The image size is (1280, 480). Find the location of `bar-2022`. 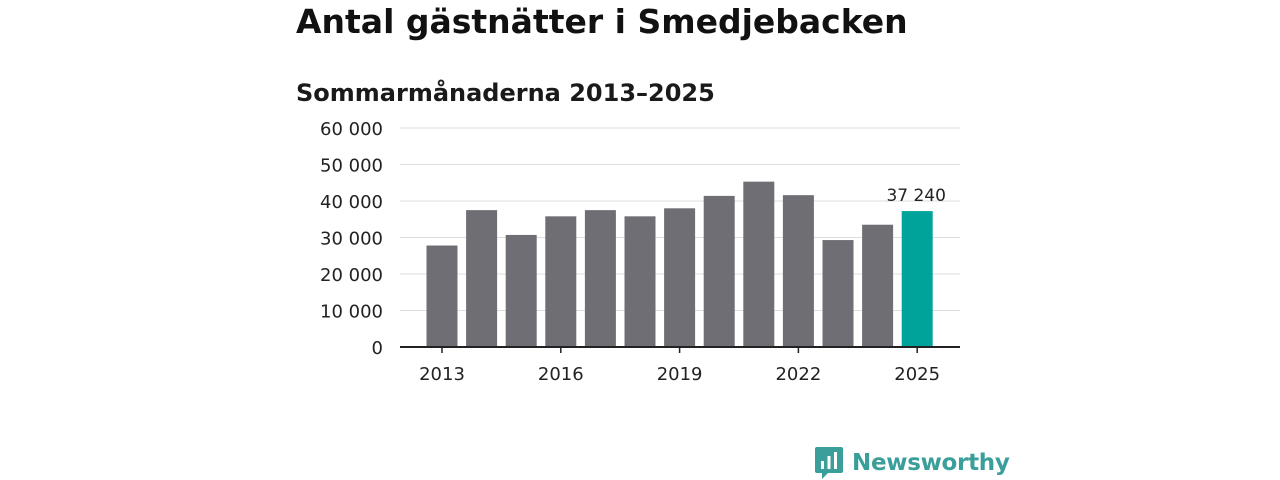

bar-2022 is located at coordinates (798, 271).